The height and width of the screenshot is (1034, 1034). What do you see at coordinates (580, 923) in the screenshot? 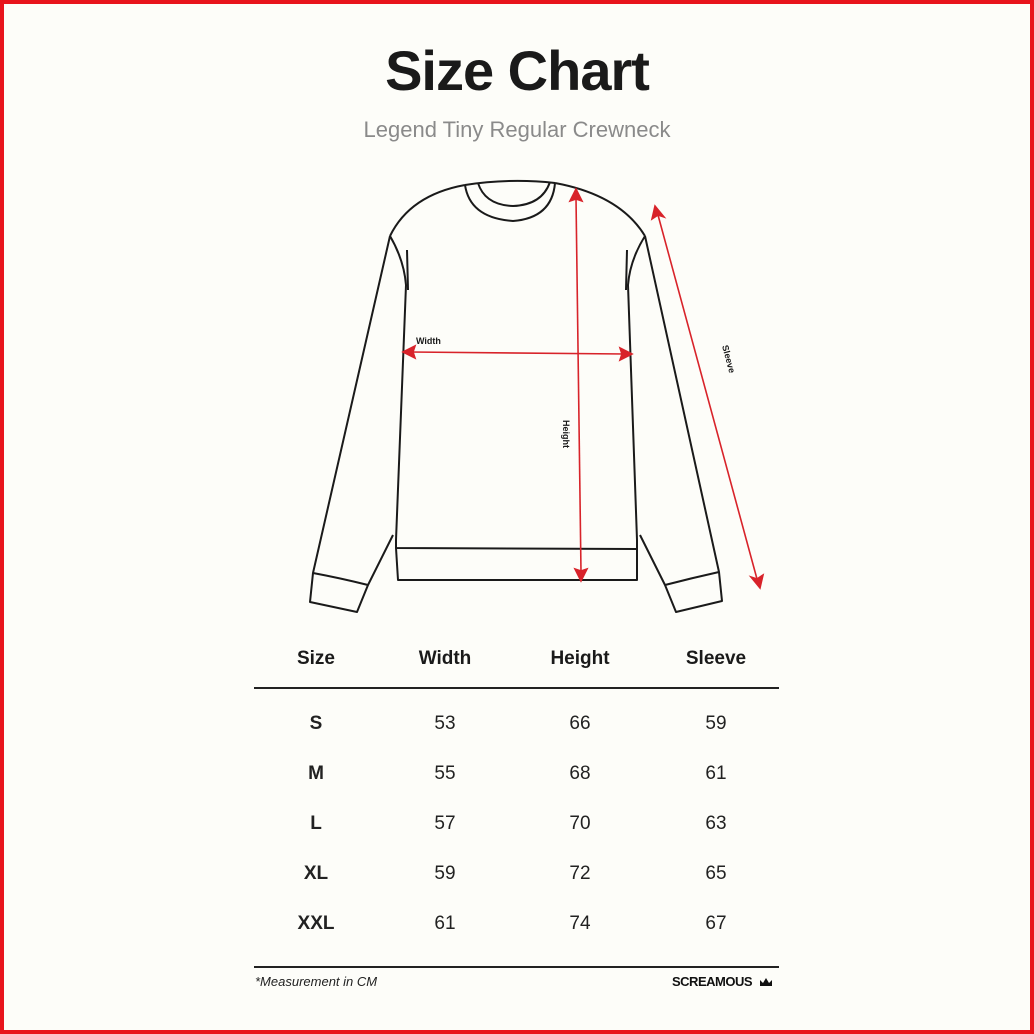
I see `cell-height: 74` at bounding box center [580, 923].